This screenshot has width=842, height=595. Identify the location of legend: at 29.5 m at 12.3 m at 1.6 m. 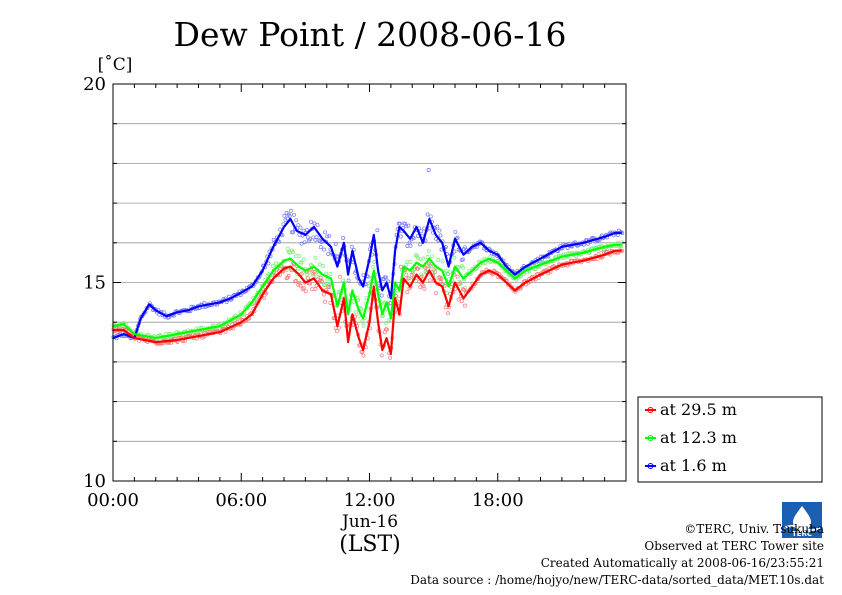
(730, 439).